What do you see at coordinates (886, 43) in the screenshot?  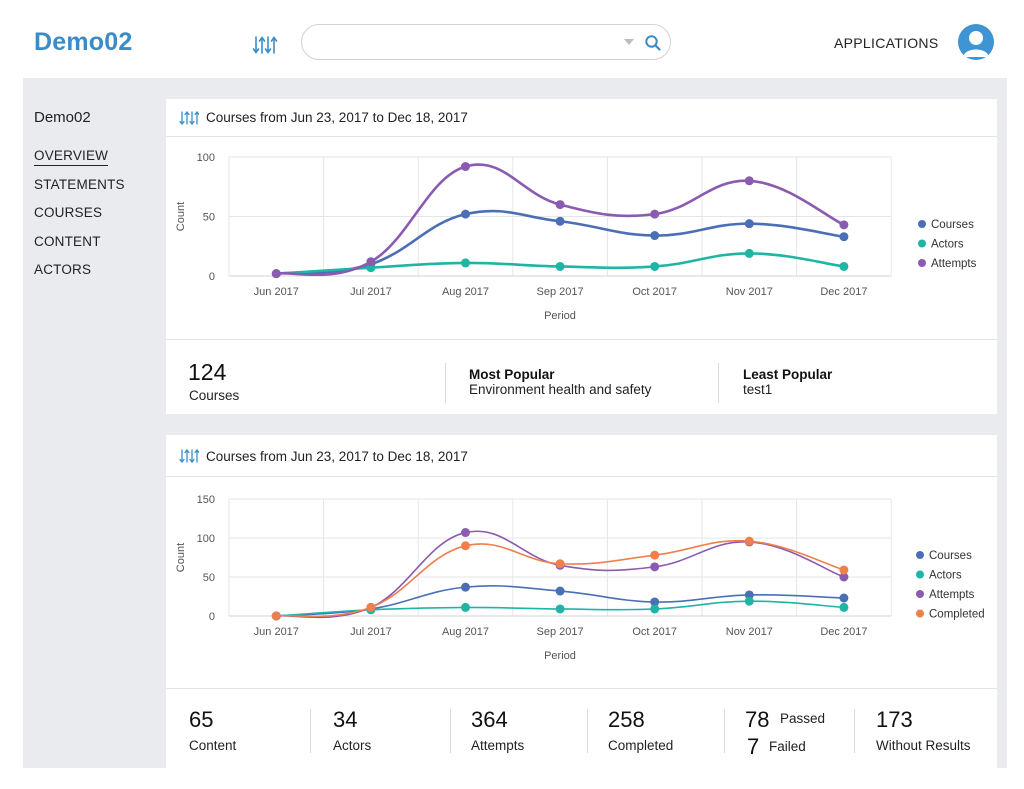 I see `applications-link: APPLICATIONS` at bounding box center [886, 43].